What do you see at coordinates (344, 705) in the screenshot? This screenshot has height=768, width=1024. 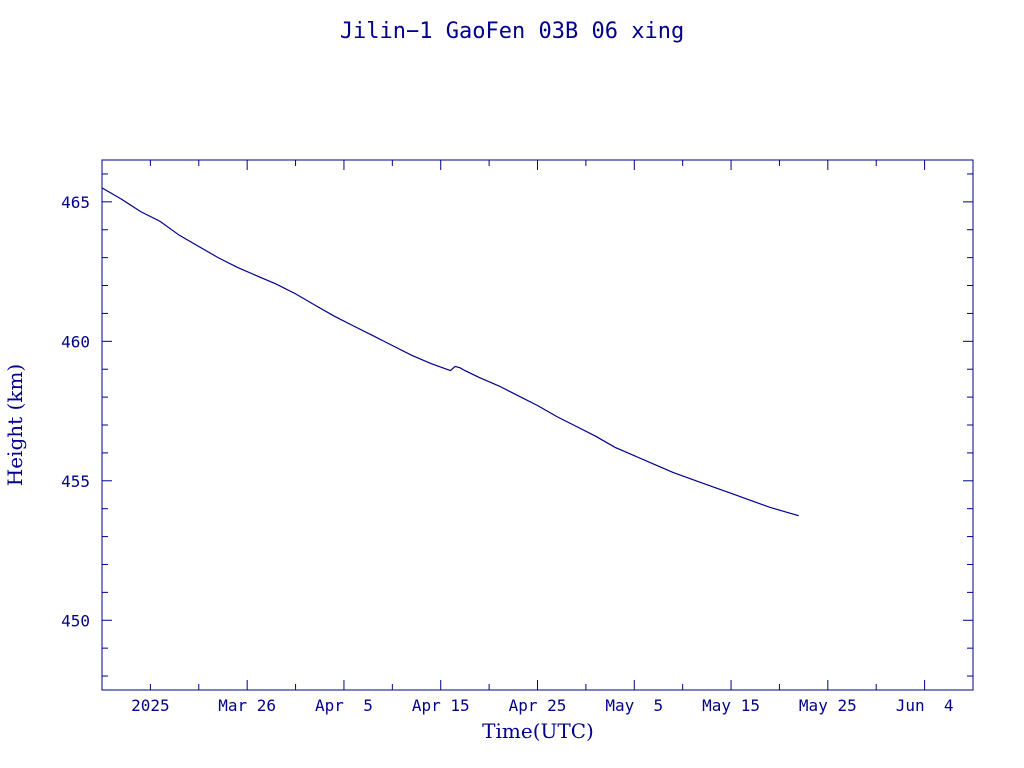 I see `x-tick-label: Apr 5` at bounding box center [344, 705].